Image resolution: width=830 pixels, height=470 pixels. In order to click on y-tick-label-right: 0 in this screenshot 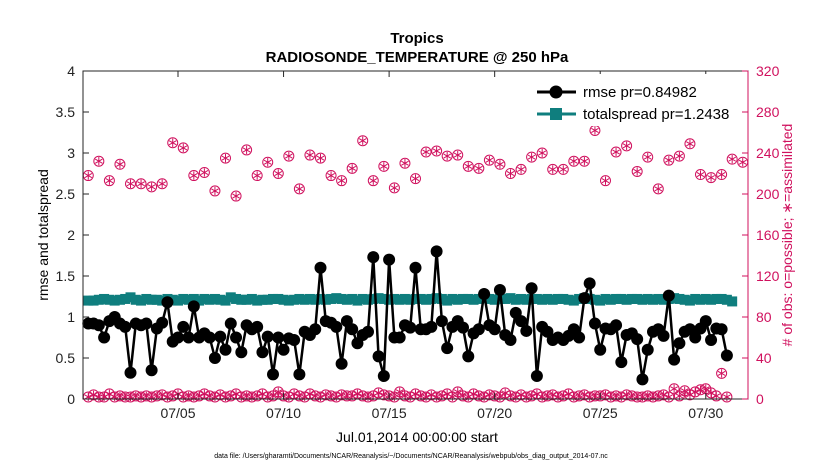, I will do `click(760, 399)`.